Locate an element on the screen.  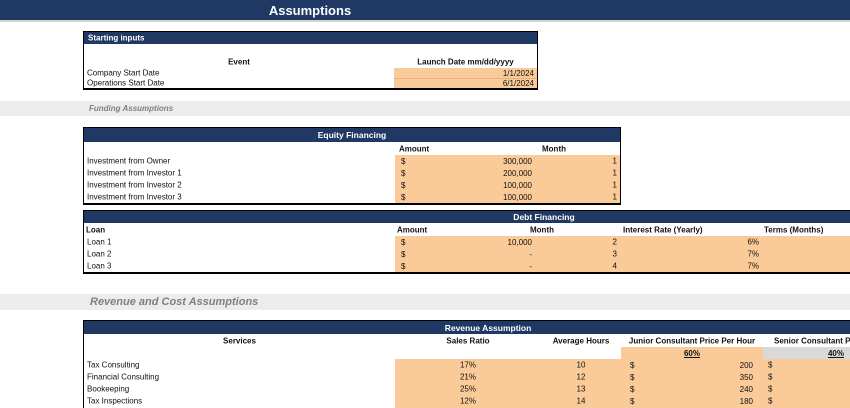
month-input-cell: 2 is located at coordinates (614, 242).